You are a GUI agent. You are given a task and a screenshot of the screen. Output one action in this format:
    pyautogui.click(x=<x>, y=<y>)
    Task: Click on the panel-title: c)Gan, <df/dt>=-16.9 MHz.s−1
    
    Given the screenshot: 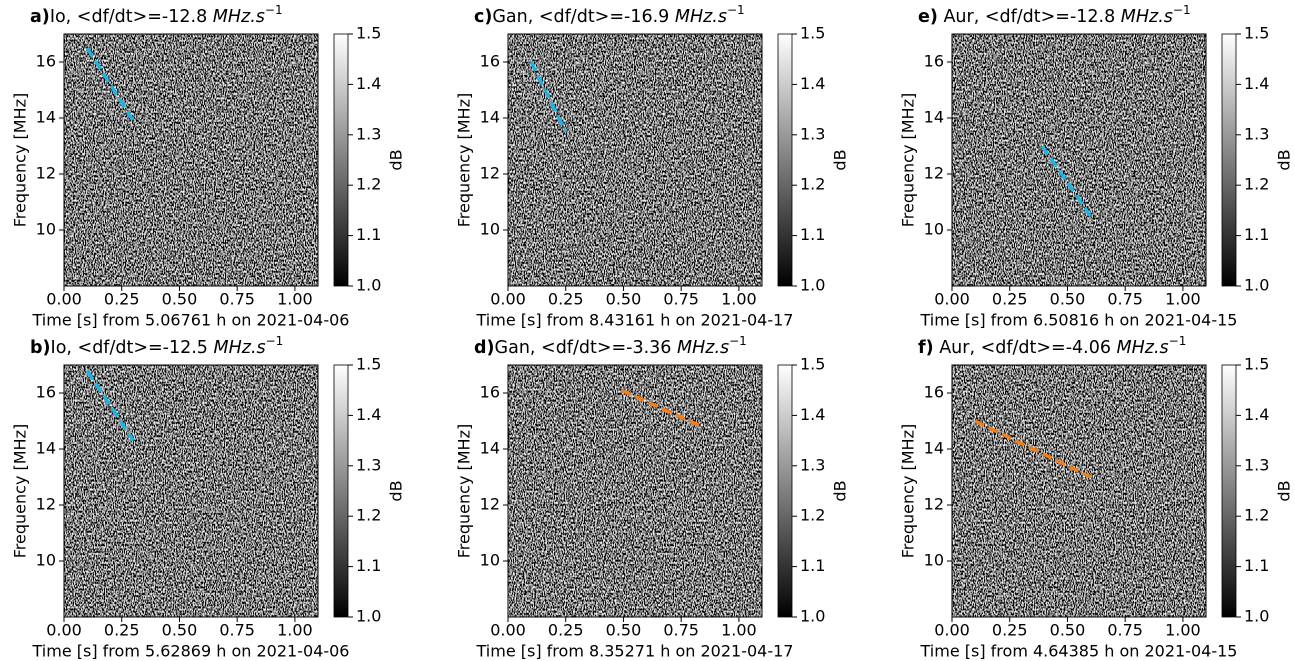 What is the action you would take?
    pyautogui.click(x=609, y=15)
    